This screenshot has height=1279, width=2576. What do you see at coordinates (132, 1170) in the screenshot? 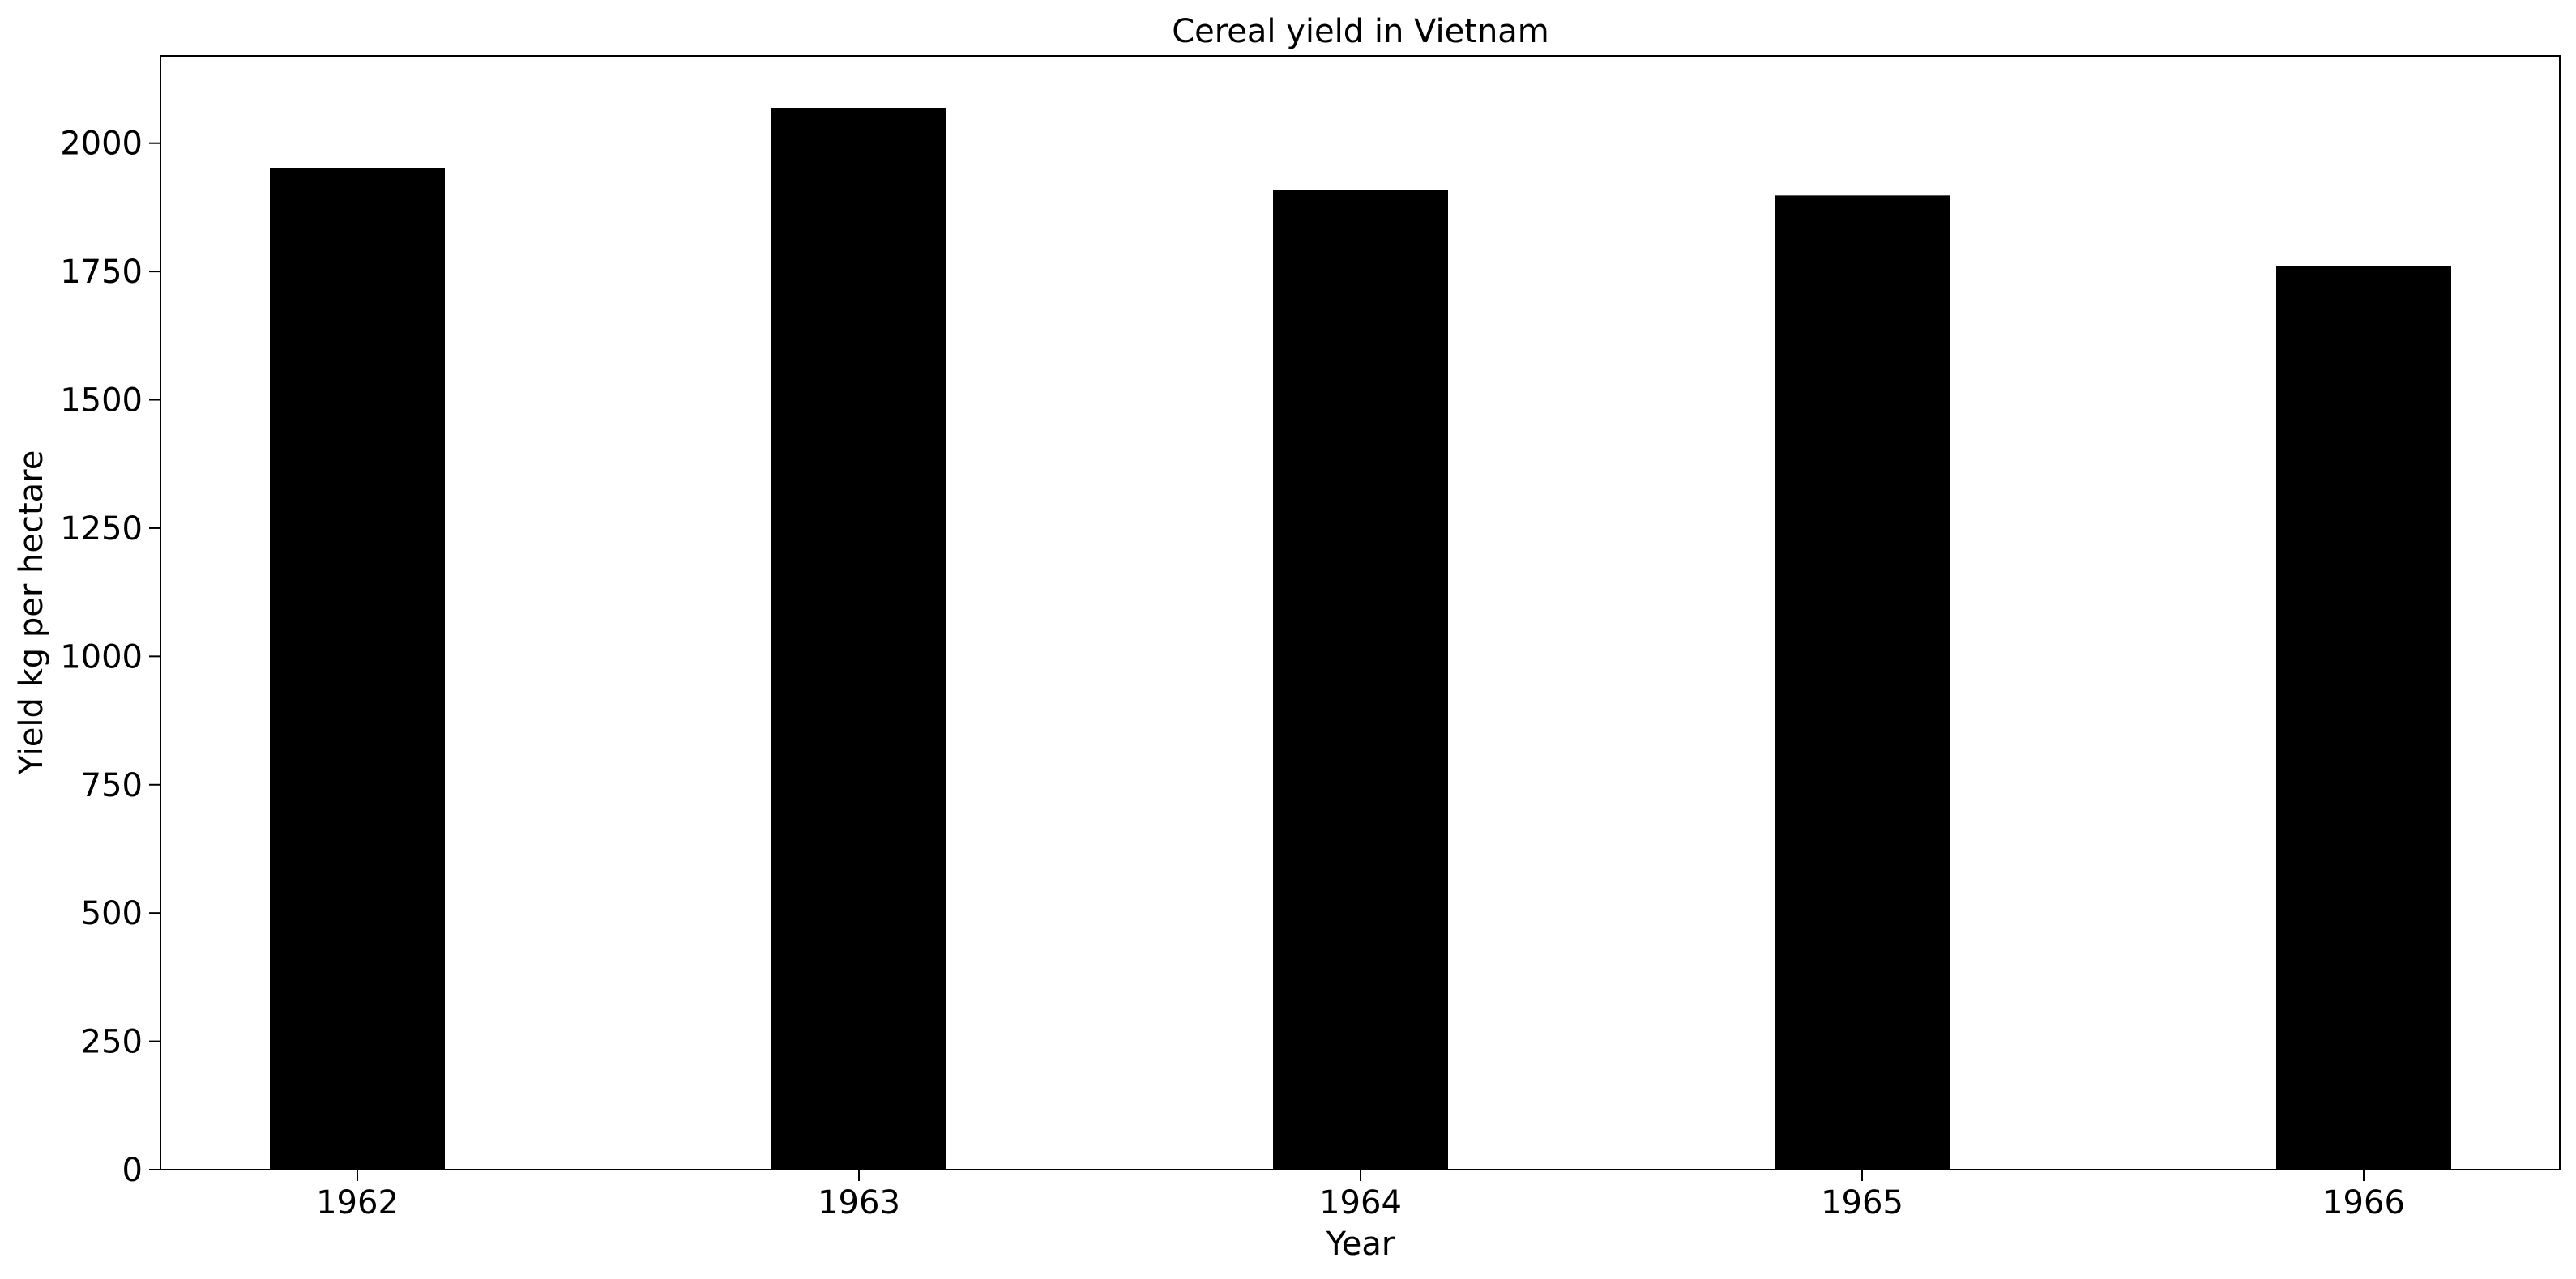
I see `y-tick-label: 0` at bounding box center [132, 1170].